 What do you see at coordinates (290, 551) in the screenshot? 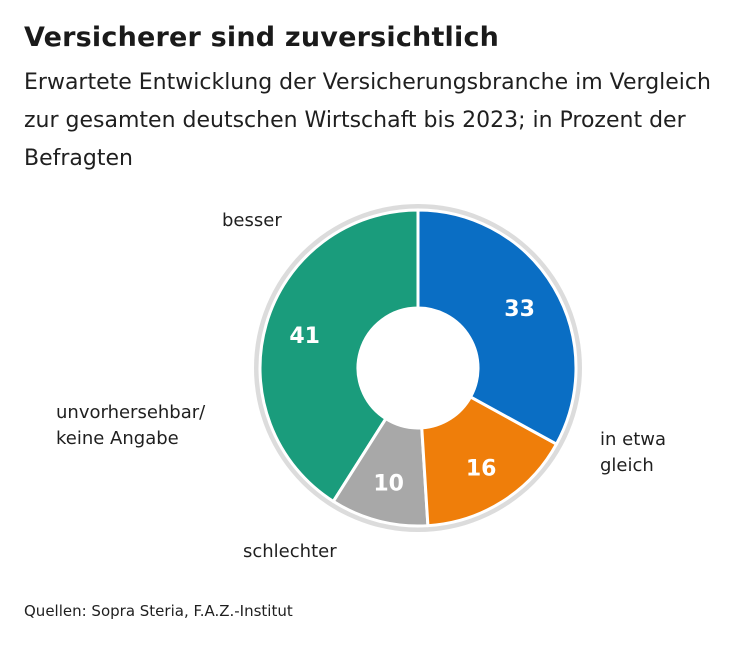
I see `slice-category-label-2: schlechter` at bounding box center [290, 551].